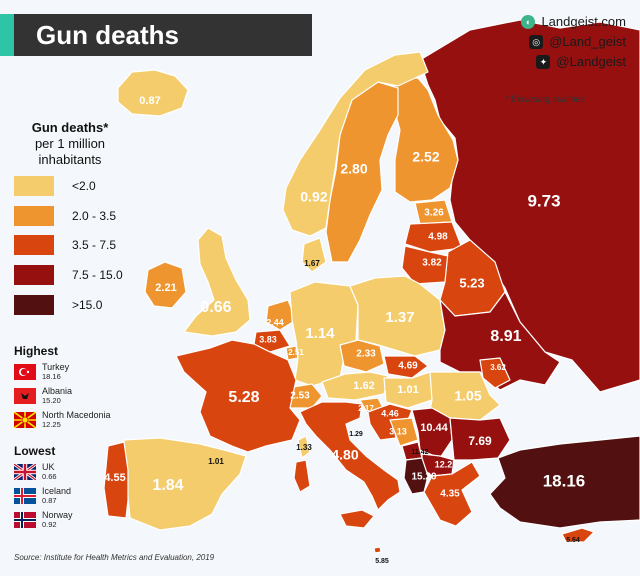 Image resolution: width=640 pixels, height=576 pixels. What do you see at coordinates (528, 21) in the screenshot?
I see `landgeist-logo-icon: ◐` at bounding box center [528, 21].